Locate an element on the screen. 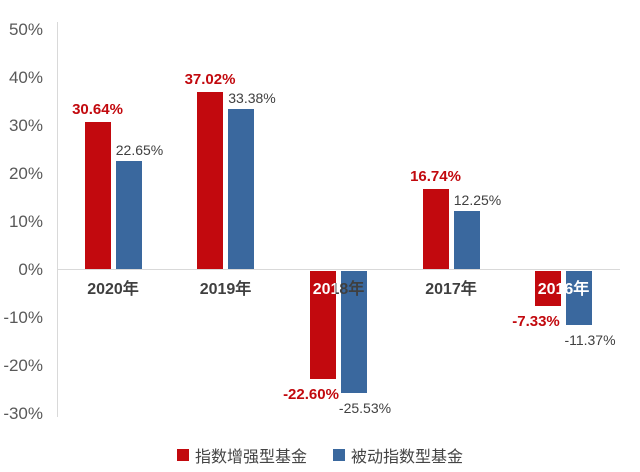 Image resolution: width=640 pixels, height=472 pixels. legend-label: 被动指数型基金 is located at coordinates (407, 457).